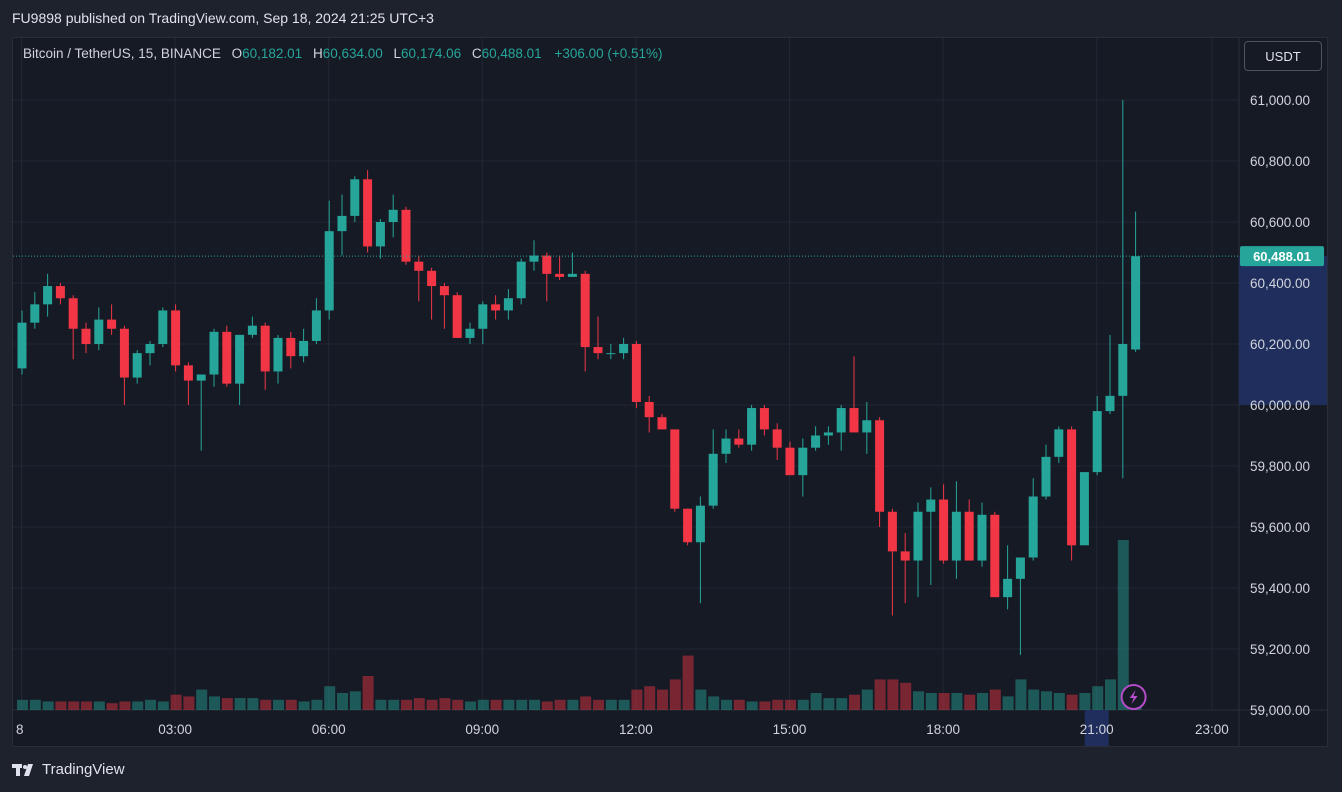 This screenshot has width=1342, height=792. Describe the element at coordinates (943, 729) in the screenshot. I see `time-tick-label: 18:00` at that location.